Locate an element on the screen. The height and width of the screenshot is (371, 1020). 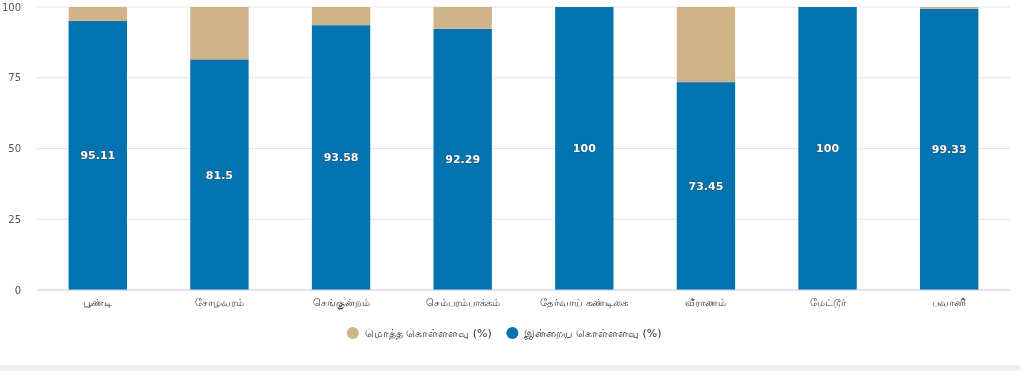
y-tick-label: 25 is located at coordinates (14, 219).